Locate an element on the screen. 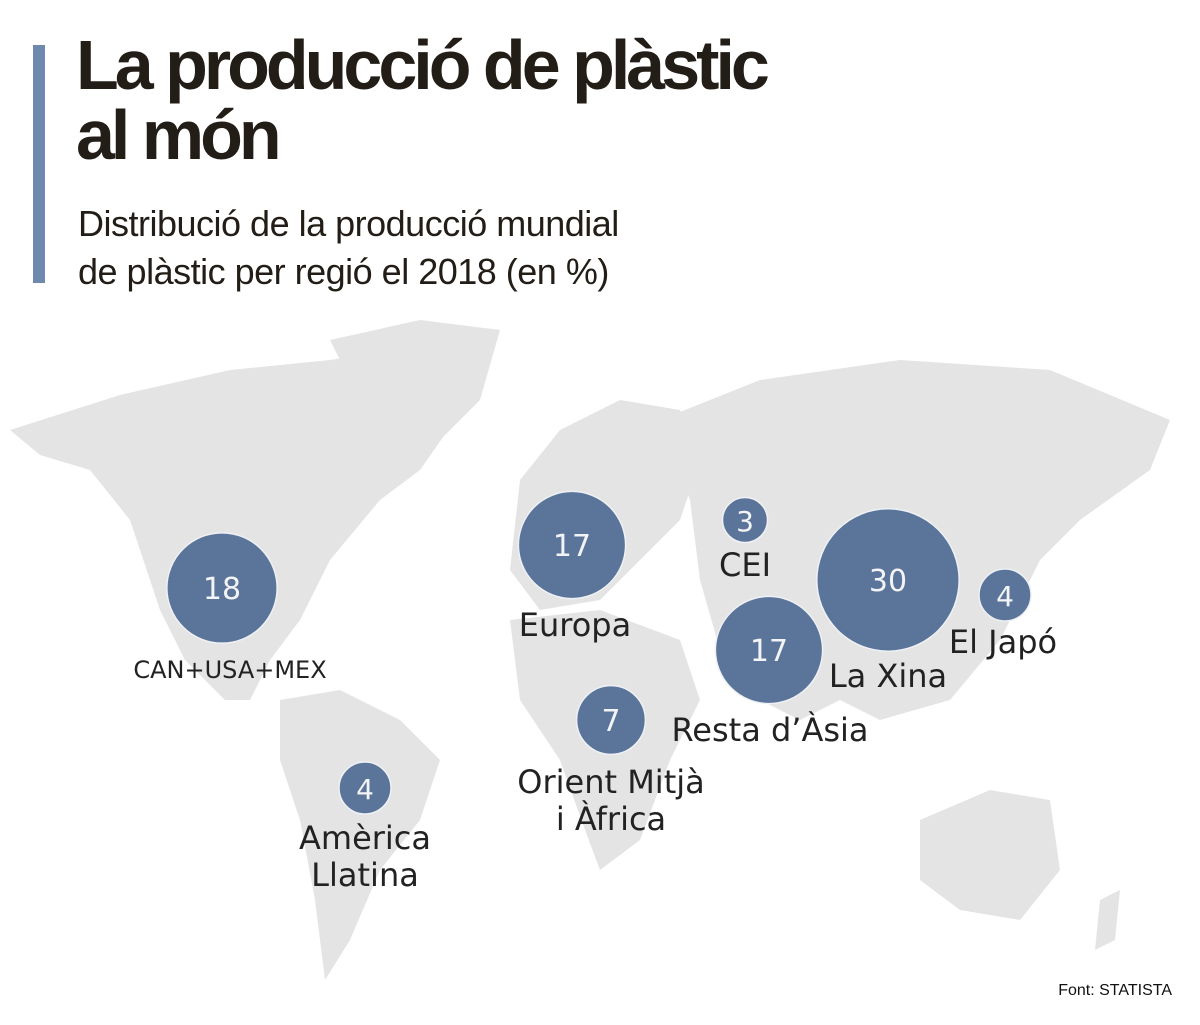 This screenshot has height=1025, width=1200. bubble-value: 7 is located at coordinates (610, 721).